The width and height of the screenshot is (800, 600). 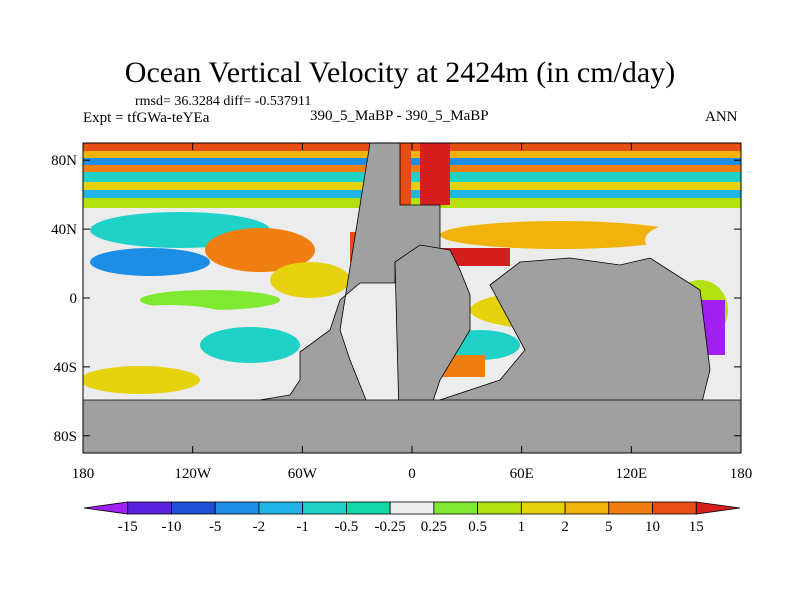 What do you see at coordinates (64, 161) in the screenshot?
I see `y-tick-label: 80N` at bounding box center [64, 161].